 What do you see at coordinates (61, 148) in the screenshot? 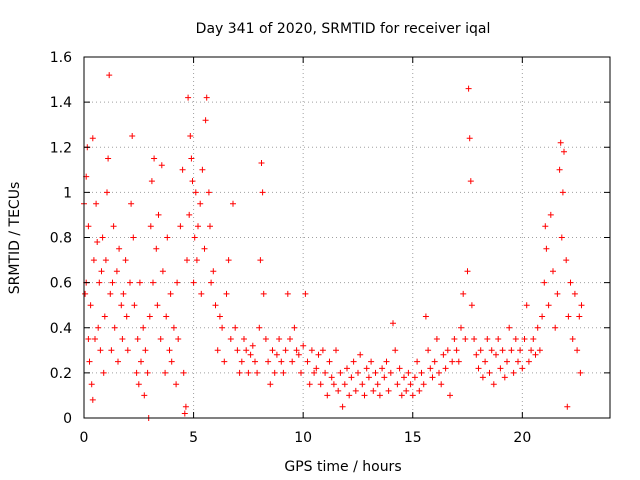
I see `y-tick-label: 1.2` at bounding box center [61, 148].